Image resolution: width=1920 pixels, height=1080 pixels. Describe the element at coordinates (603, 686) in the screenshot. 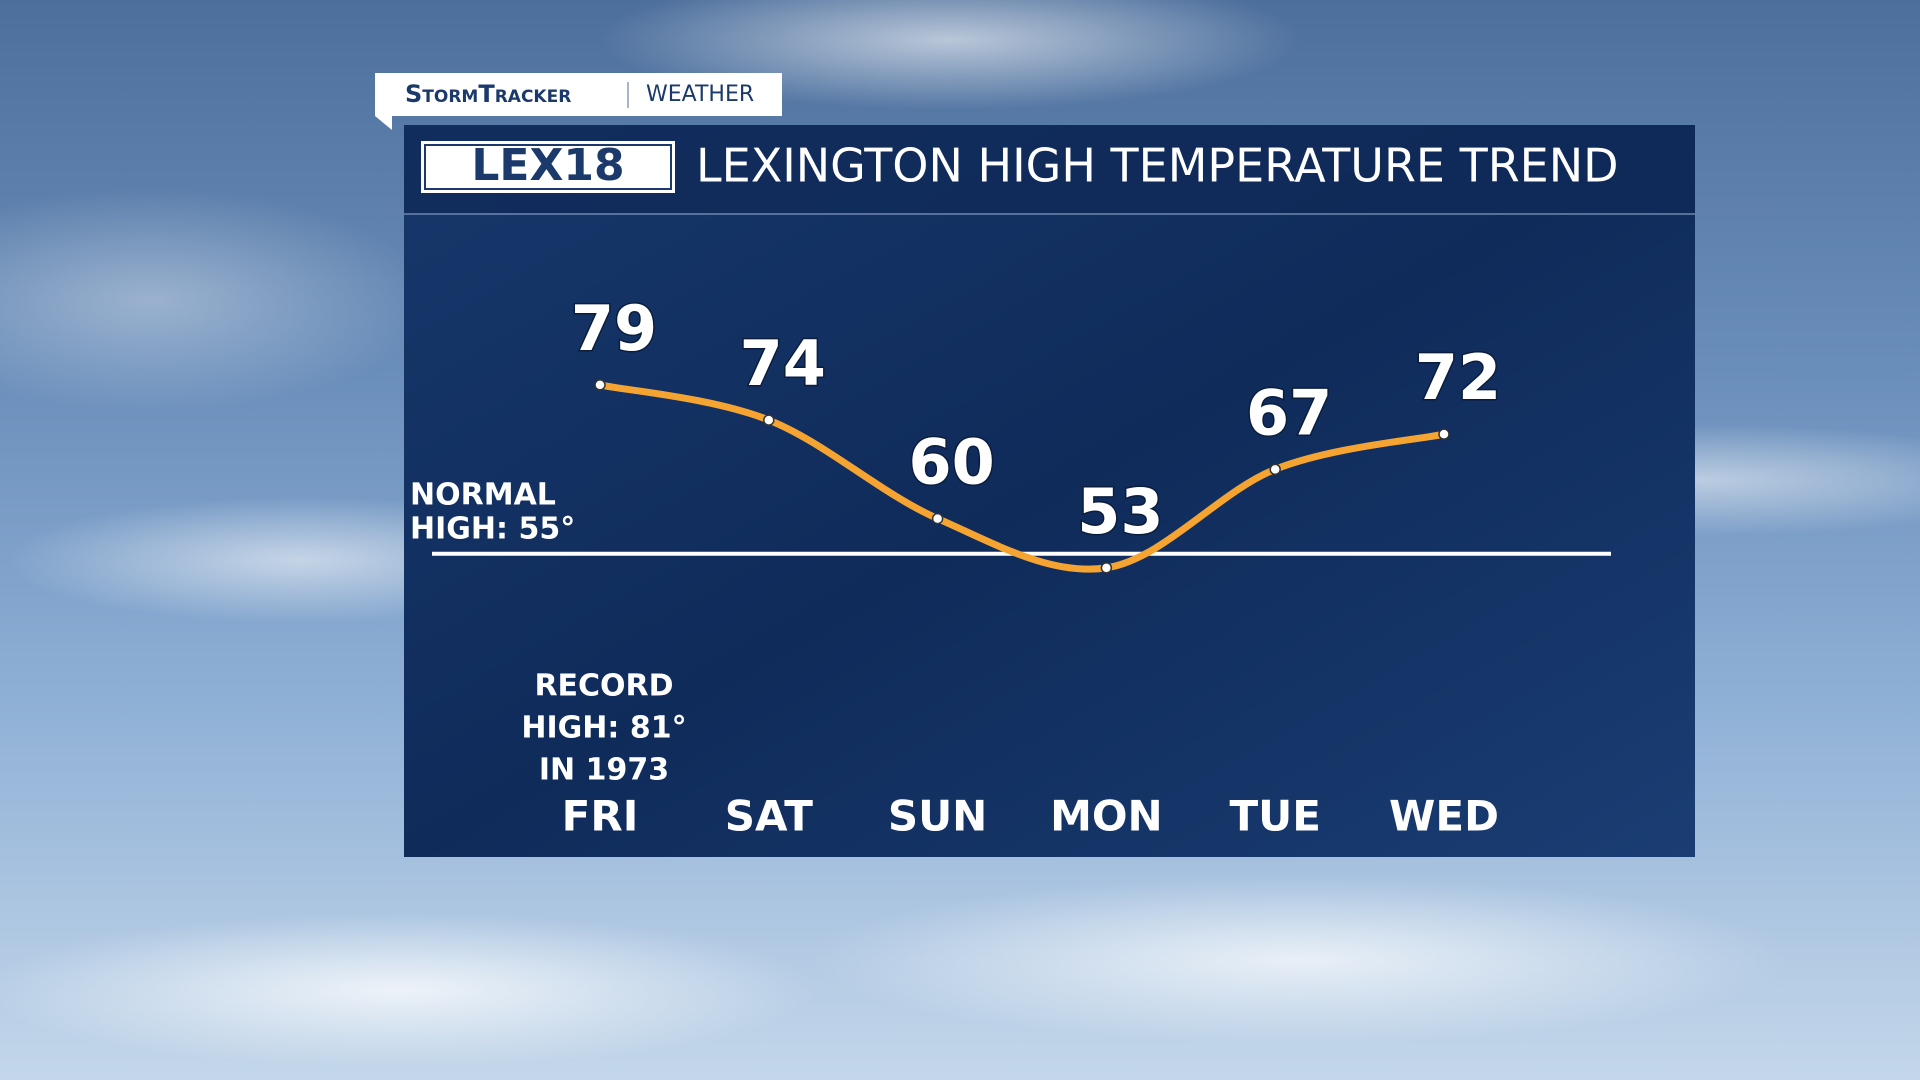

I see `record-label: RECORD` at that location.